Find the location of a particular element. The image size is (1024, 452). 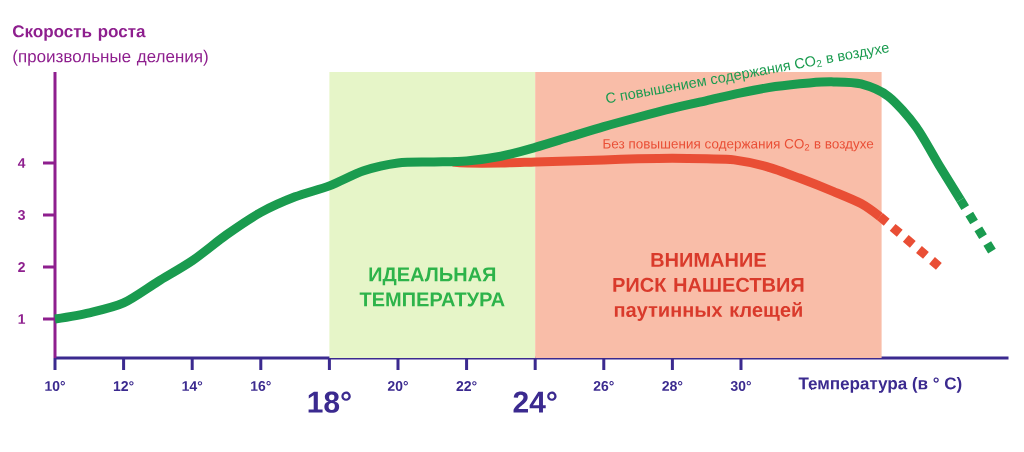

text: С повышением содержания CO$_{2}$ в воздухе is located at coordinates (747, 73).